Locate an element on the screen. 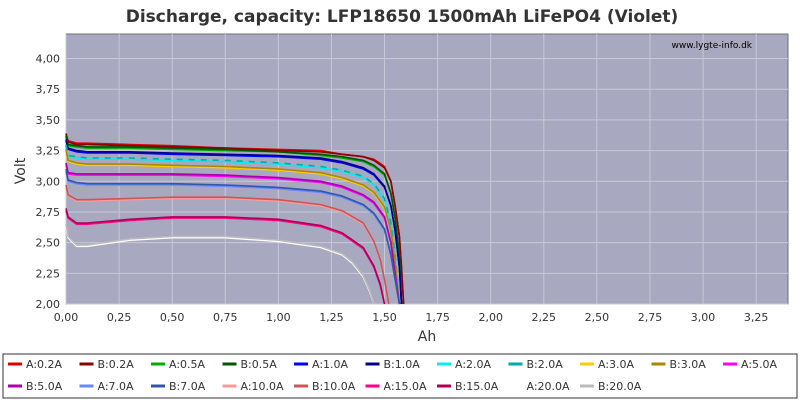 The image size is (800, 400). legend-label: A:0.2A is located at coordinates (44, 364).